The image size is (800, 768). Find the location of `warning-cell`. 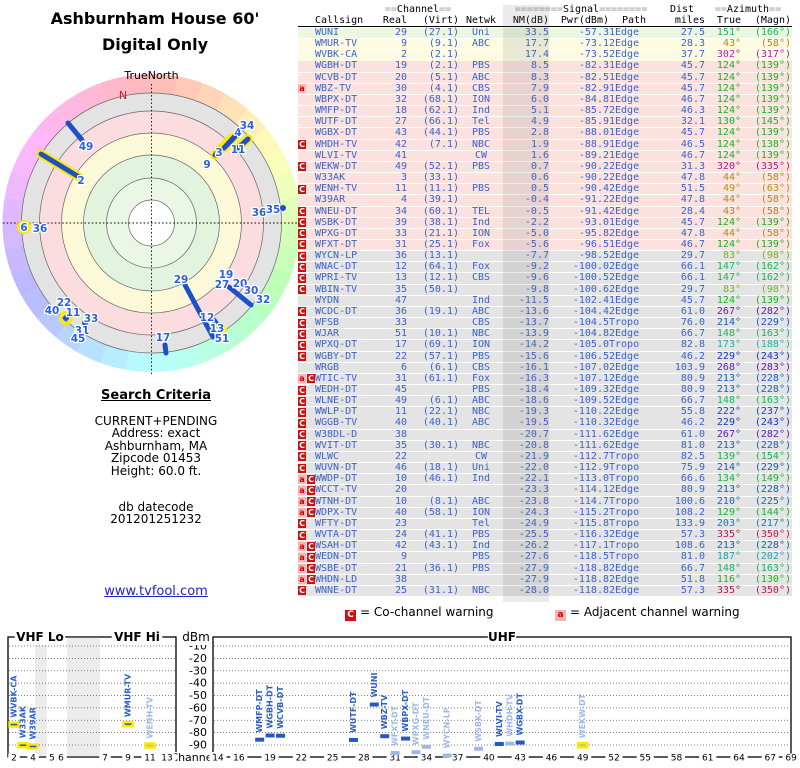

warning-cell is located at coordinates (306, 200).